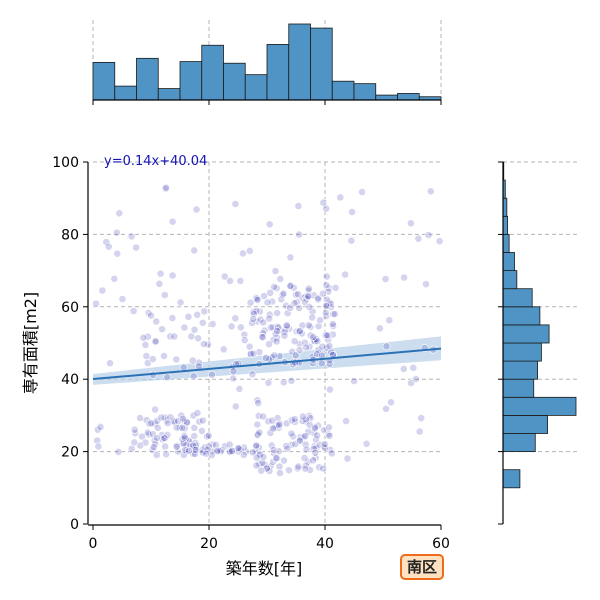  Describe the element at coordinates (155, 161) in the screenshot. I see `regression-equation: y=0.14x+40.04` at that location.